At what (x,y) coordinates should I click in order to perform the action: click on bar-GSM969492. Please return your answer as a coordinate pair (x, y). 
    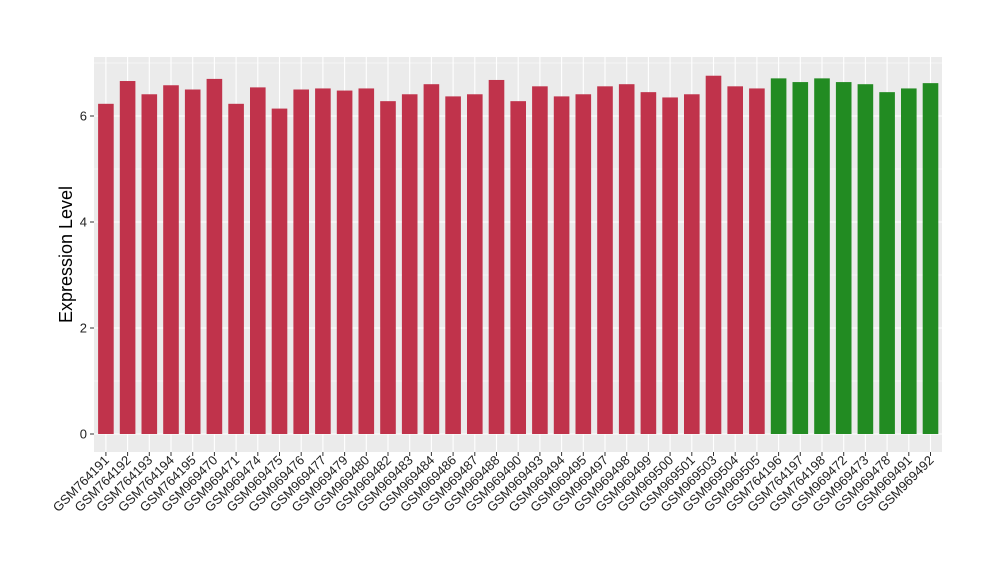
    Looking at the image, I should click on (930, 258).